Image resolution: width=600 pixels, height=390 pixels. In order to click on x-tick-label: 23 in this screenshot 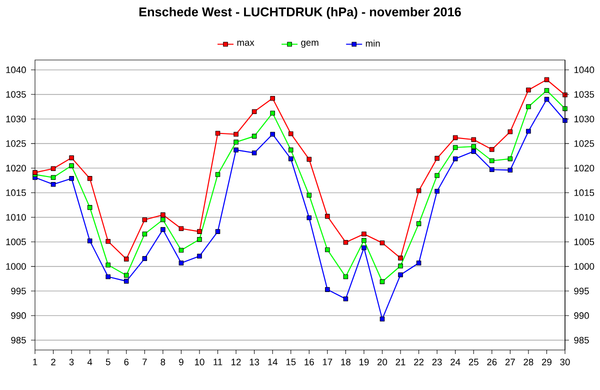, I will do `click(437, 362)`.